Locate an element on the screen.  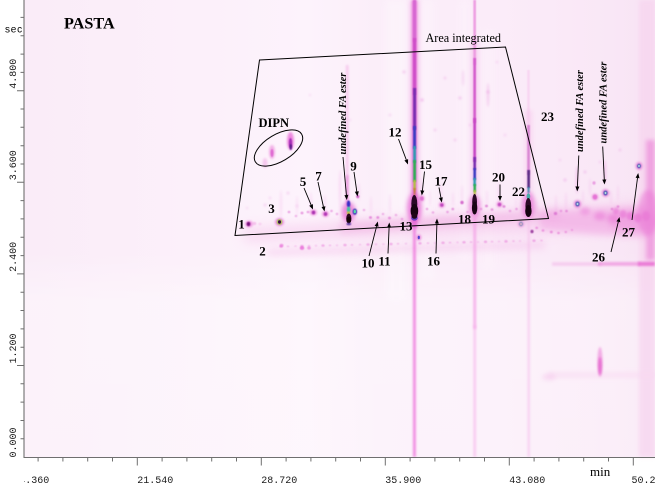
svg-text: DIPN is located at coordinates (274, 123).